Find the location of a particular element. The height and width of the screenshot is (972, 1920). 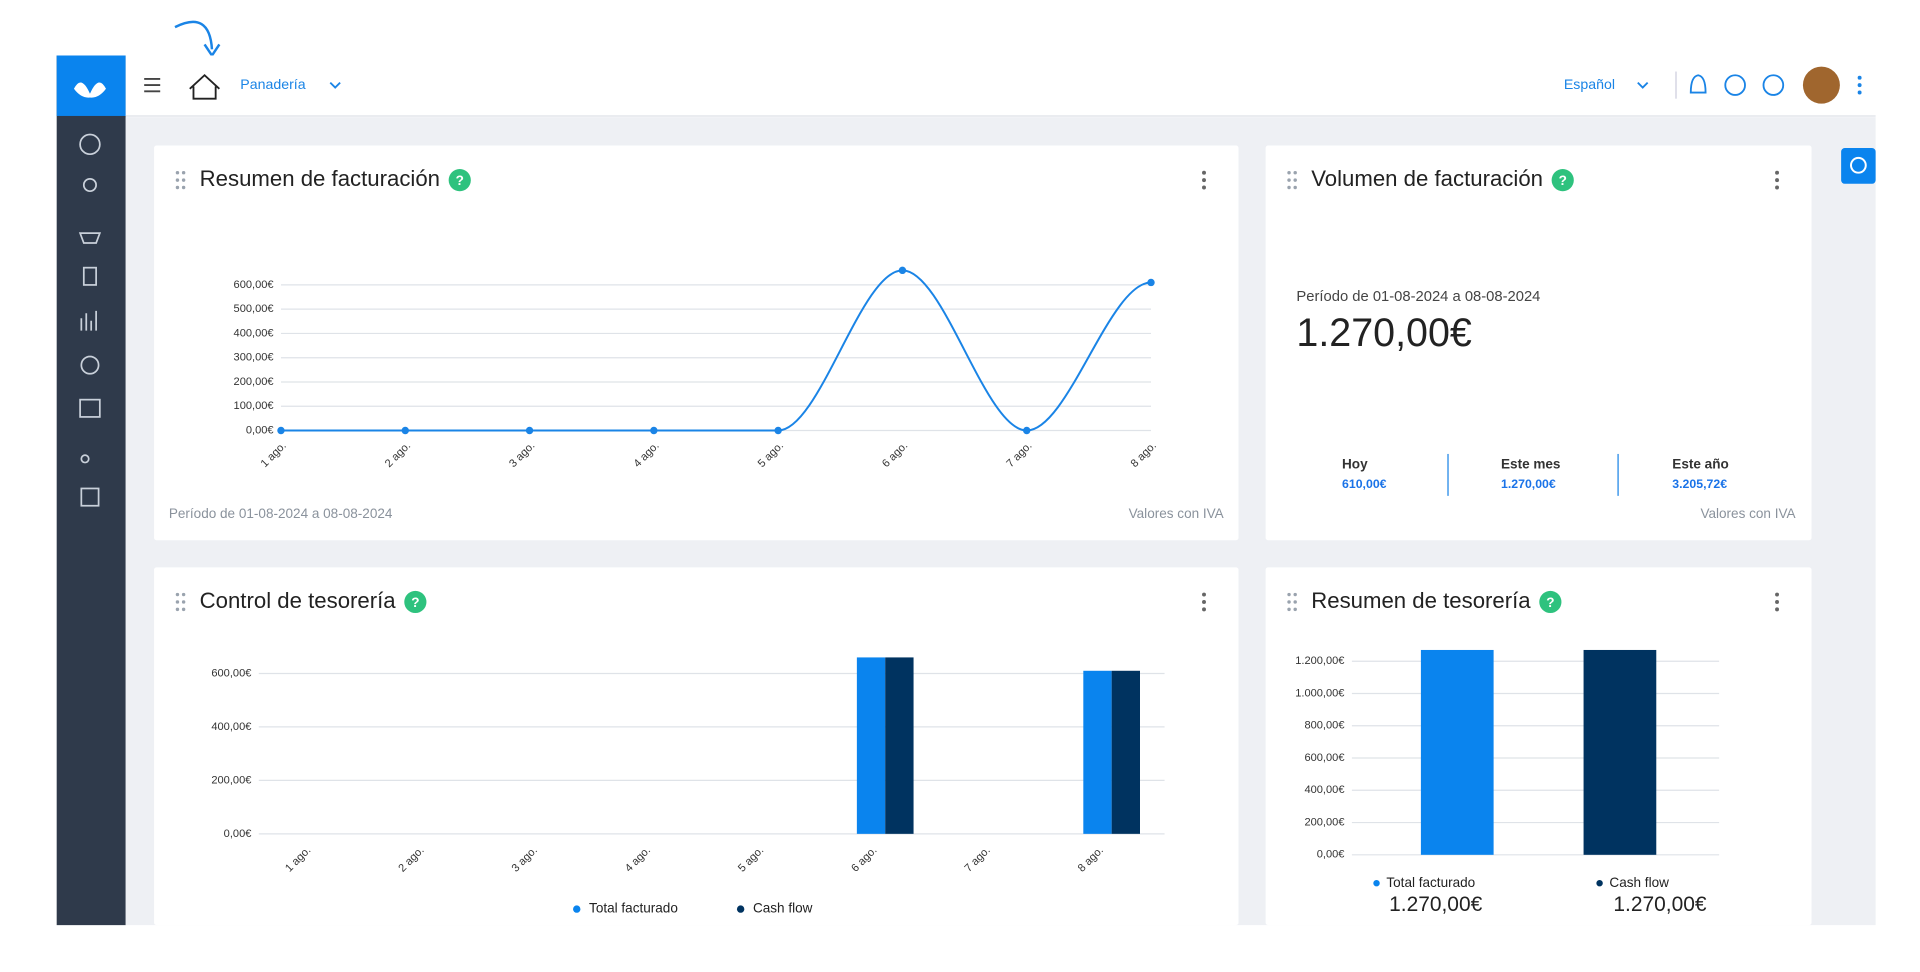

menu-button is located at coordinates (152, 85).